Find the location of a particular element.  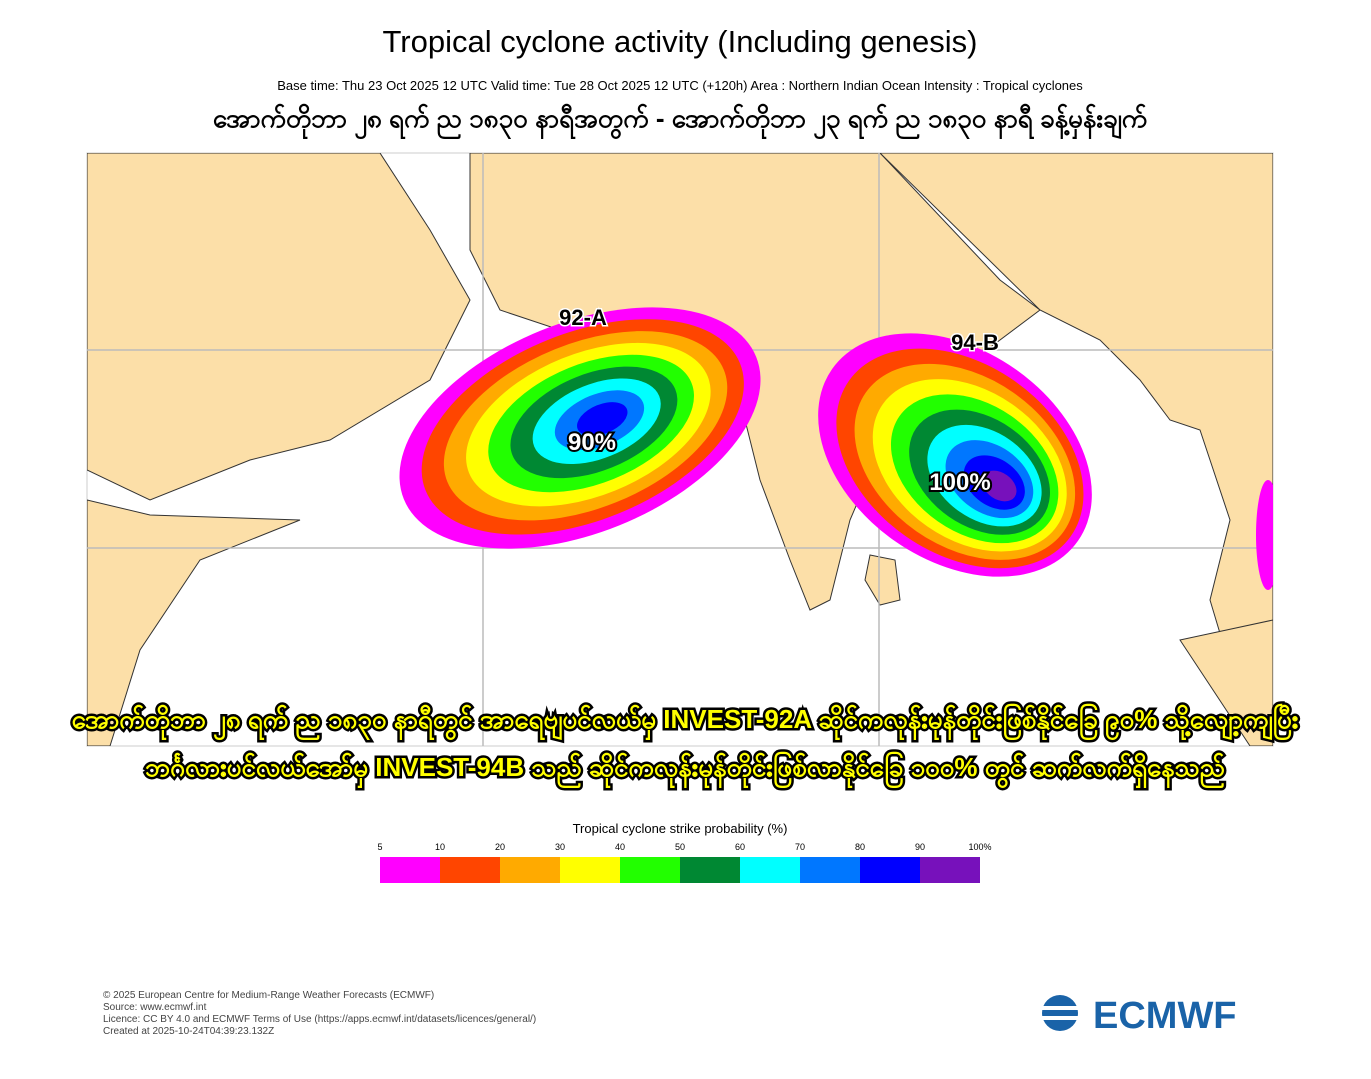

colorbar-tick-label: 30 is located at coordinates (560, 847).